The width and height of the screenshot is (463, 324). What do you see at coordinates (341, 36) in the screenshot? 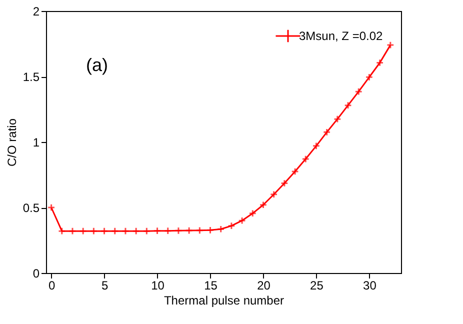
I see `legend-label: 3Msun, Z =0.02` at bounding box center [341, 36].